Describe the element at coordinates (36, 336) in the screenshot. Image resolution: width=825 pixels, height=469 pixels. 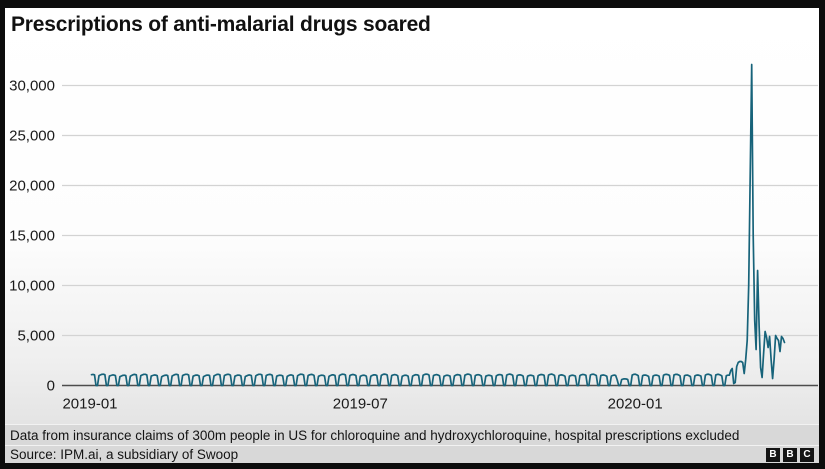
I see `y-tick-label: 5,000` at that location.